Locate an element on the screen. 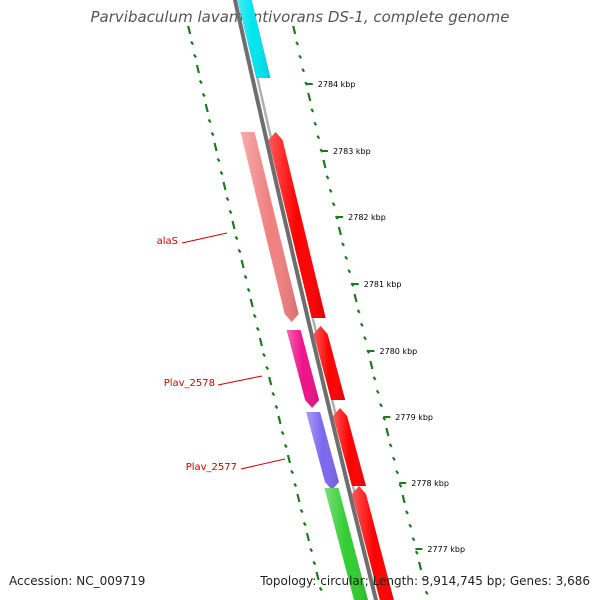 The width and height of the screenshot is (600, 600). gene-labels: alaS Plav_2578 Plav_2577 is located at coordinates (221, 352).